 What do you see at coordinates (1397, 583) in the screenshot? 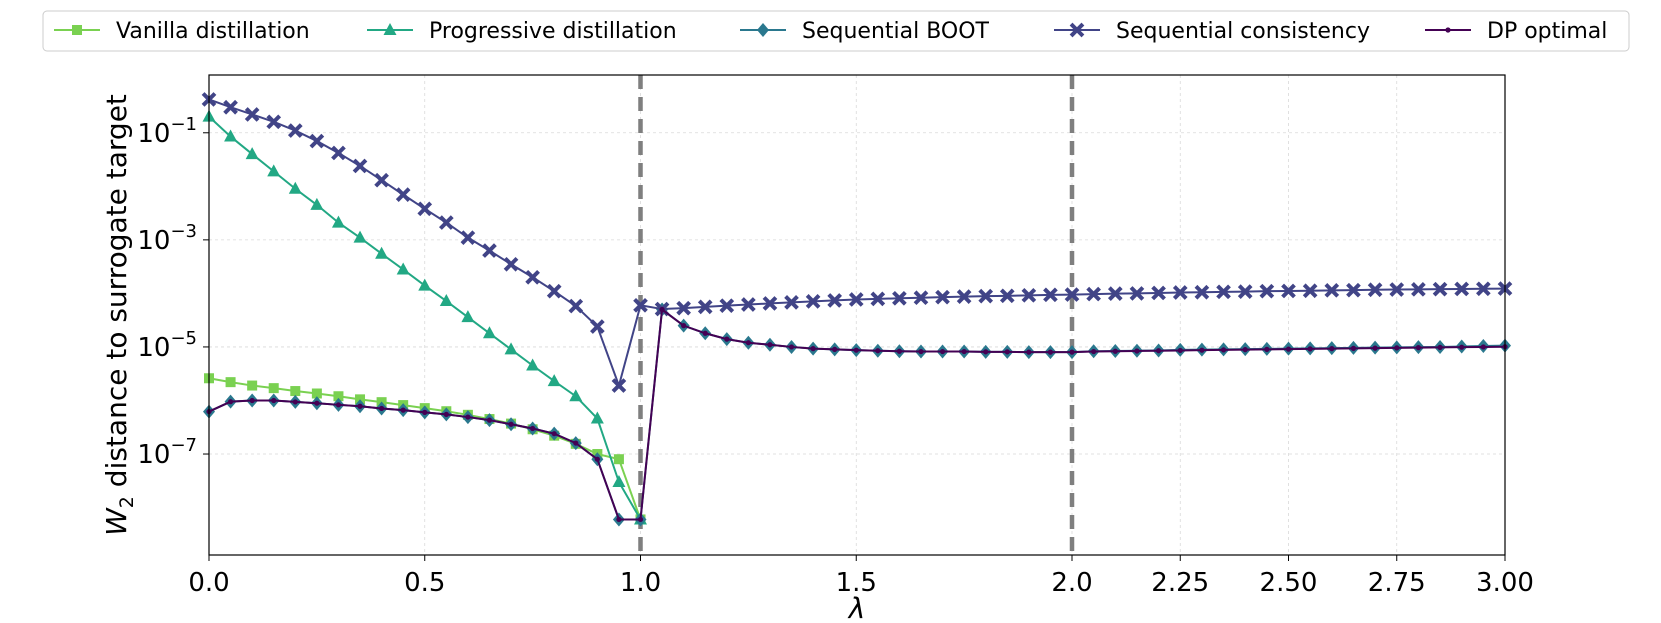
I see `x-tick-label: 2.75` at bounding box center [1397, 583].